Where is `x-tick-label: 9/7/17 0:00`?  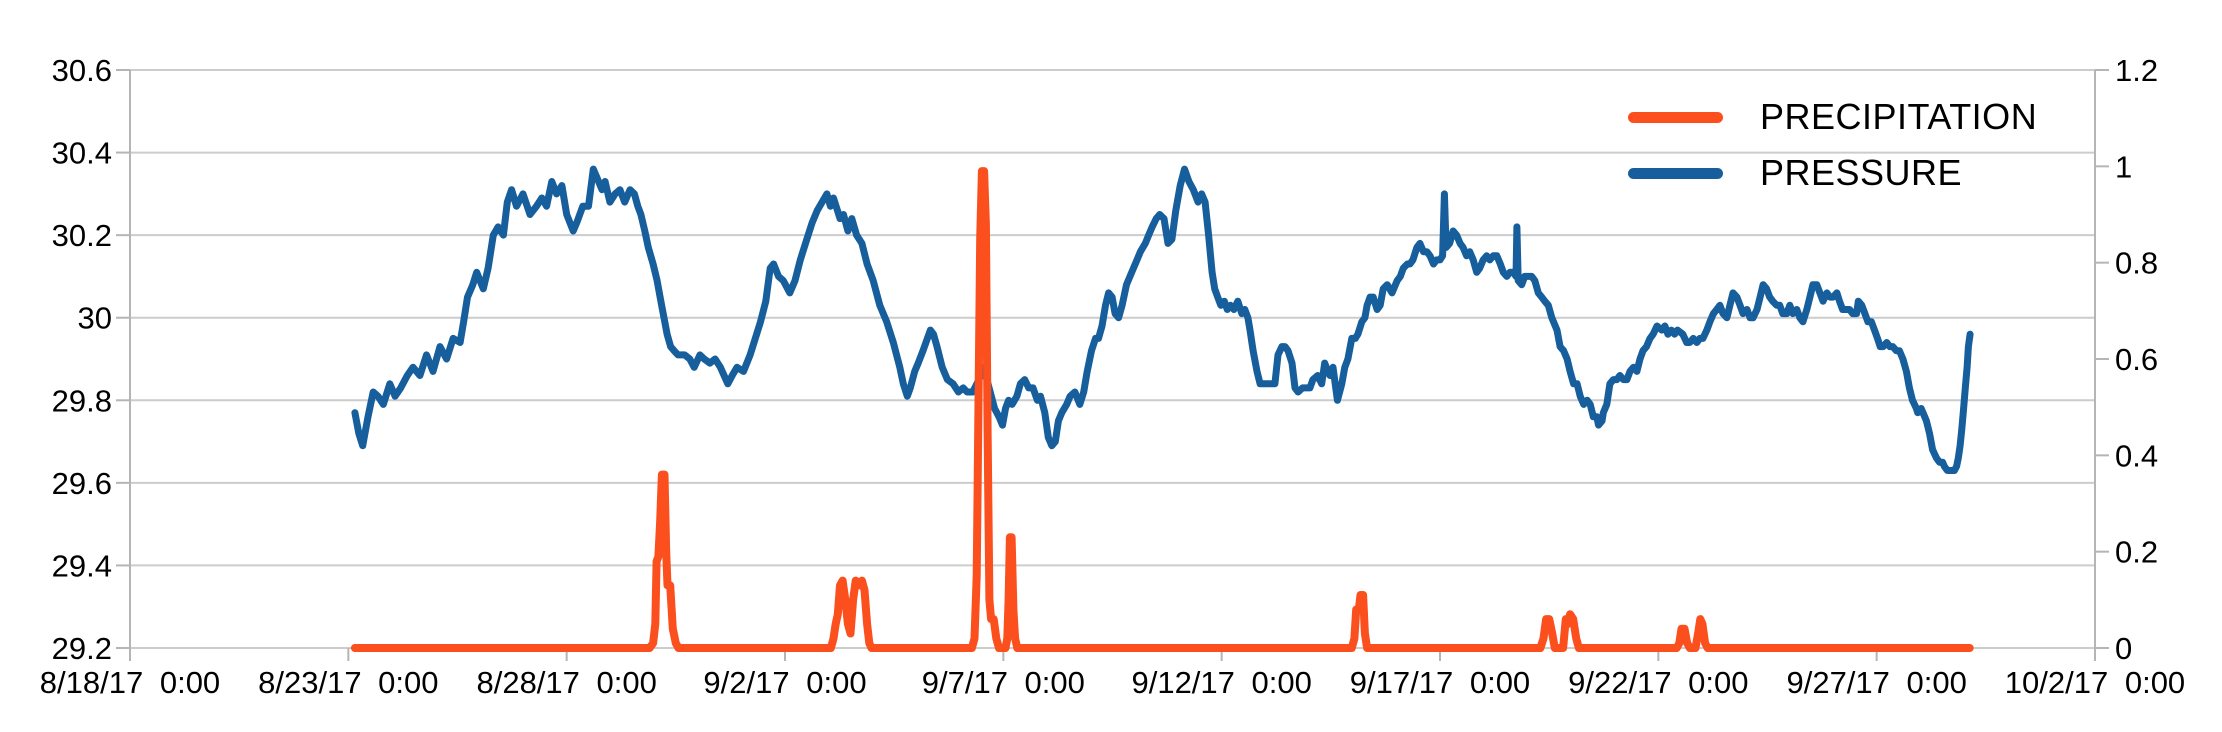
x-tick-label: 9/7/17 0:00 is located at coordinates (1003, 682).